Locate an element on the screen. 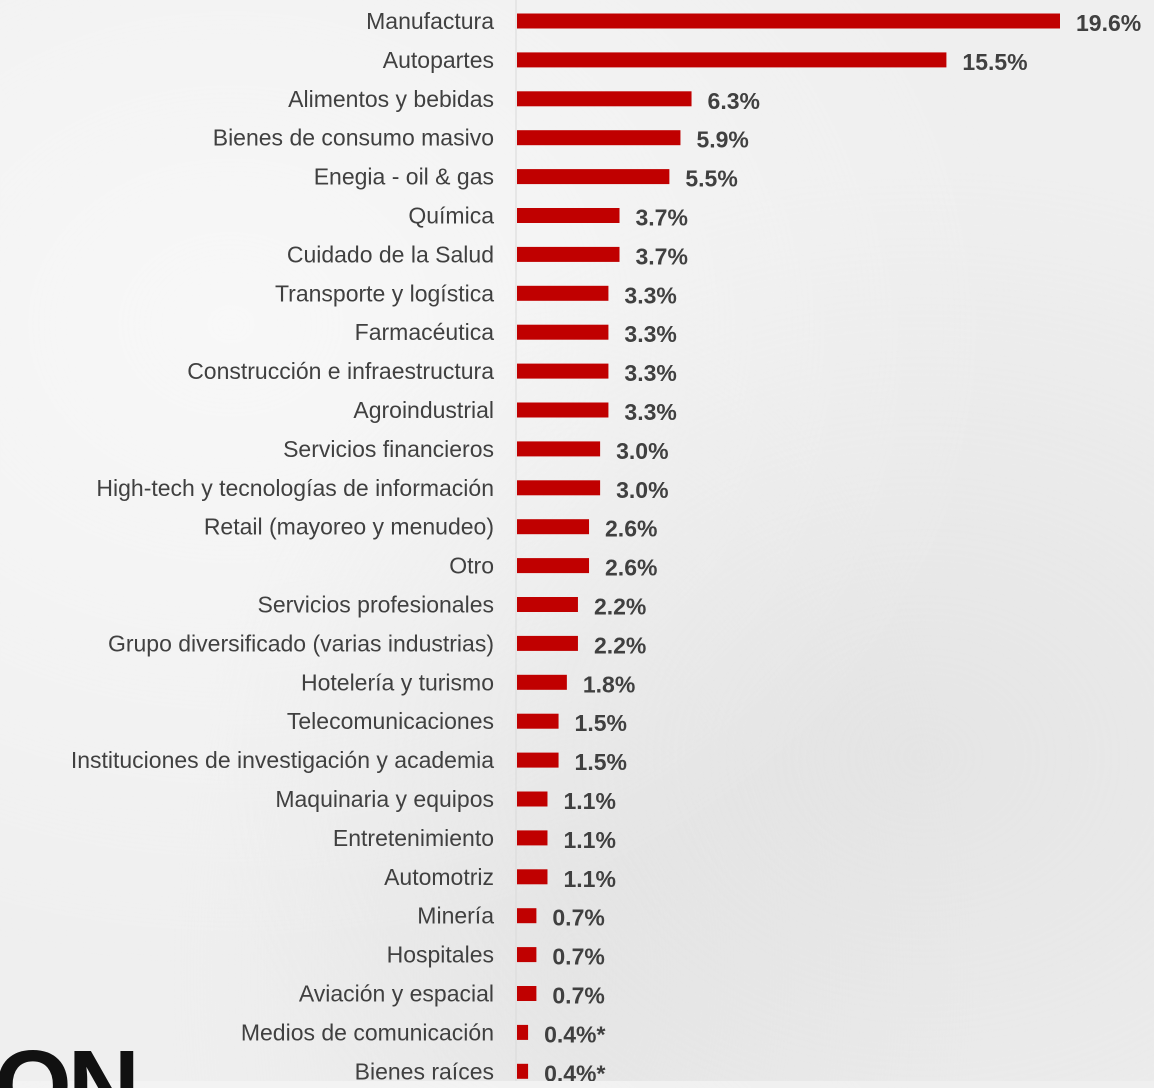 Image resolution: width=1154 pixels, height=1088 pixels. value-label: 6.3% is located at coordinates (734, 101).